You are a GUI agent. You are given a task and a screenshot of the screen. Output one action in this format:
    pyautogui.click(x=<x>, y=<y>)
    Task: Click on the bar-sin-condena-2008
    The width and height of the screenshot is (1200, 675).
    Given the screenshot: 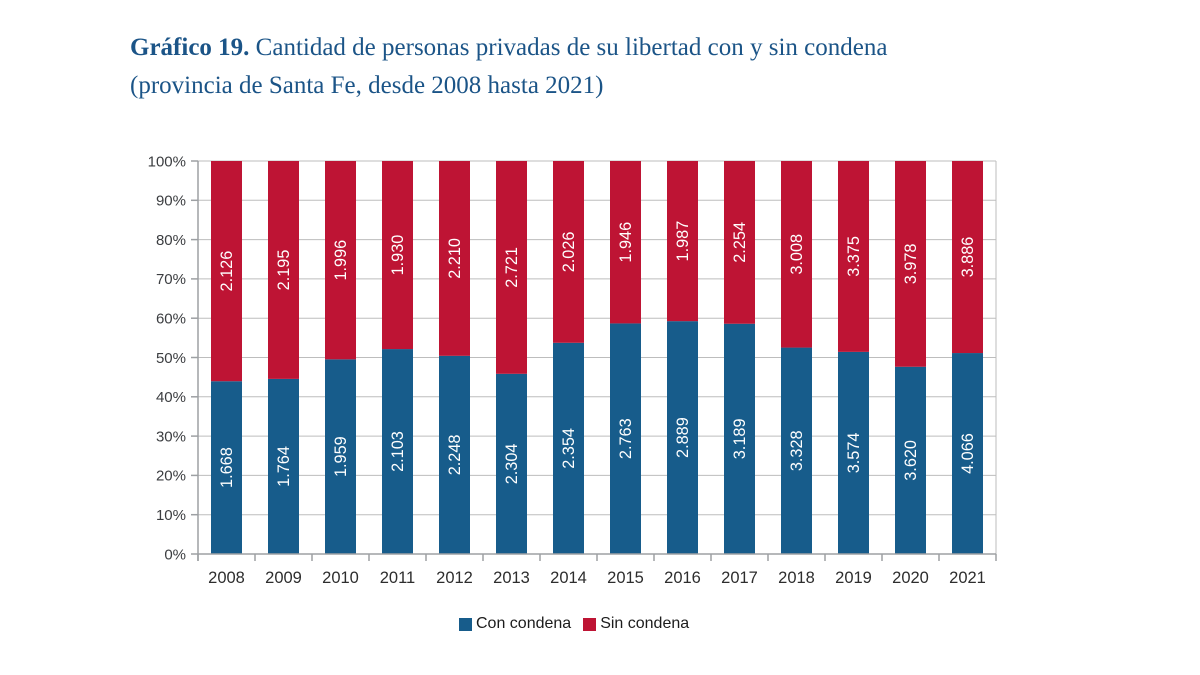 What is the action you would take?
    pyautogui.click(x=226, y=271)
    